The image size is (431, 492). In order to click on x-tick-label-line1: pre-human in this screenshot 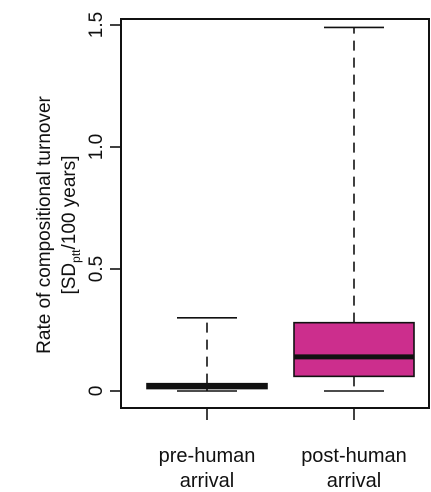, I will do `click(207, 456)`.